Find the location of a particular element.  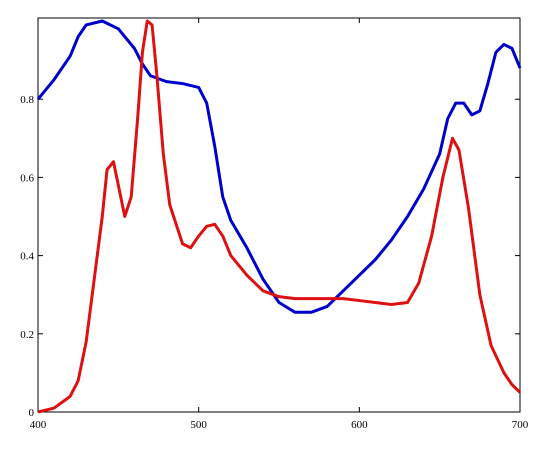

x-tick-label: 500 is located at coordinates (198, 425).